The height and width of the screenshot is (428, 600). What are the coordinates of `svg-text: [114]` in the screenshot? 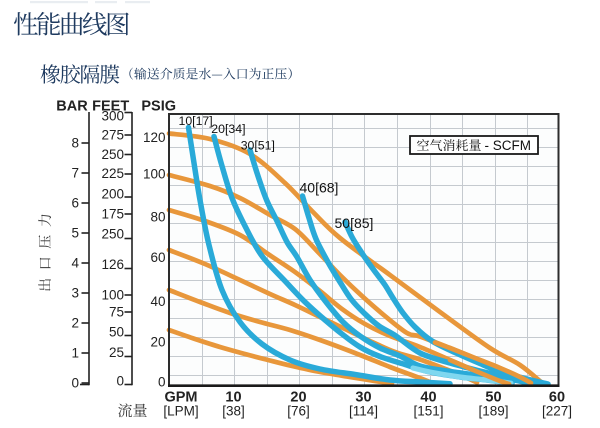 It's located at (363, 411).